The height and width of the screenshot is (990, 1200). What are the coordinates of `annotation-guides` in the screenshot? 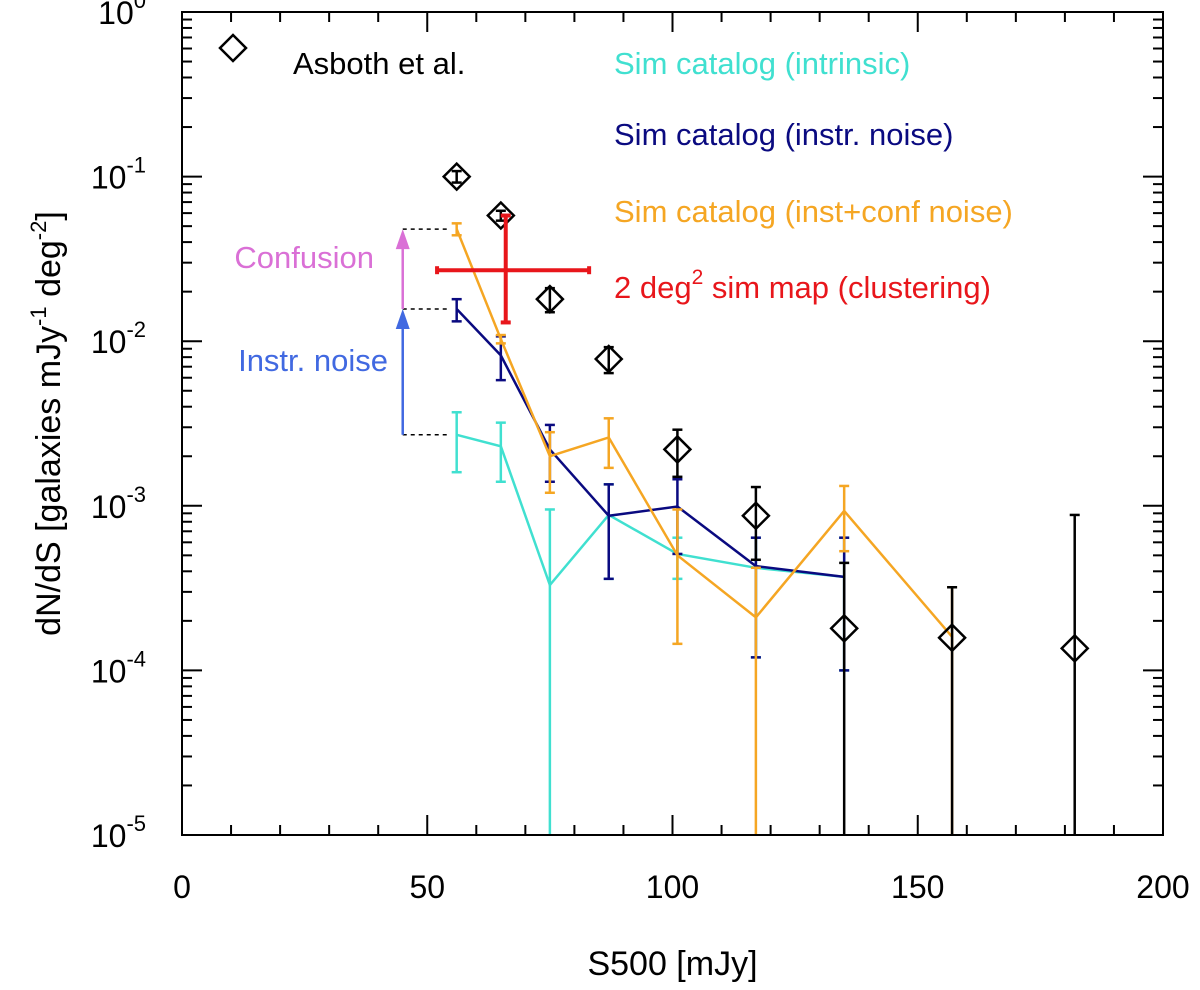 It's located at (422, 332).